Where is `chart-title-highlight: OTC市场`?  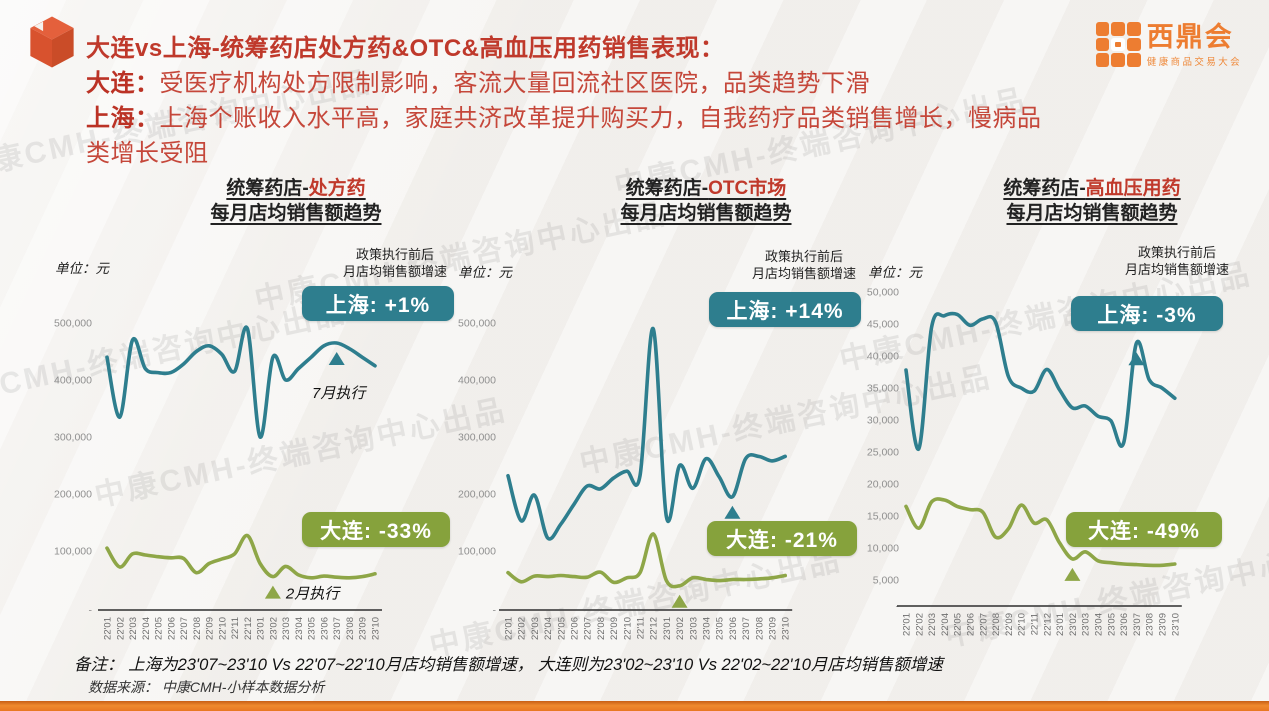
chart-title-highlight: OTC市场 is located at coordinates (747, 188).